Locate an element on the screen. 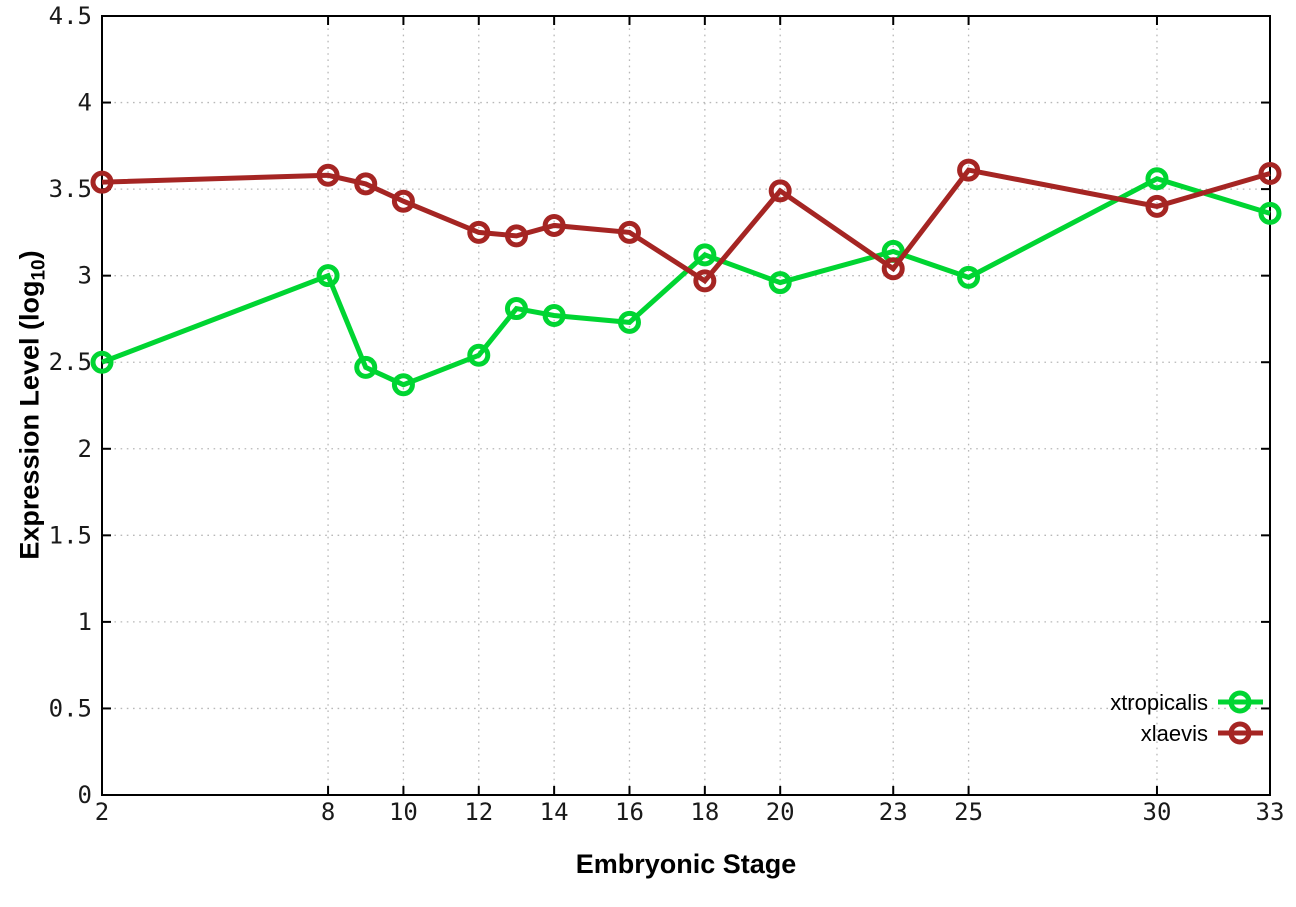 The width and height of the screenshot is (1296, 907). legend-marker-xtropicalis is located at coordinates (1240, 702).